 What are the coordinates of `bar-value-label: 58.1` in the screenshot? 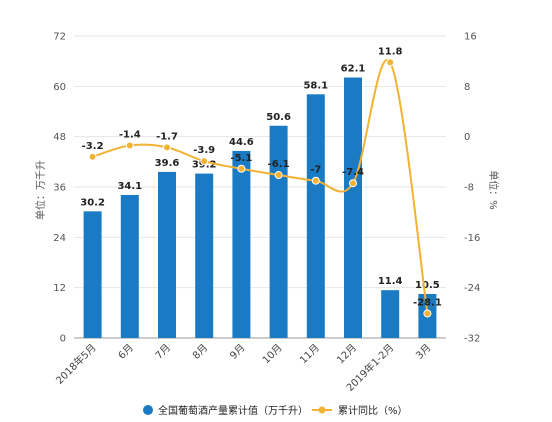 It's located at (315, 85).